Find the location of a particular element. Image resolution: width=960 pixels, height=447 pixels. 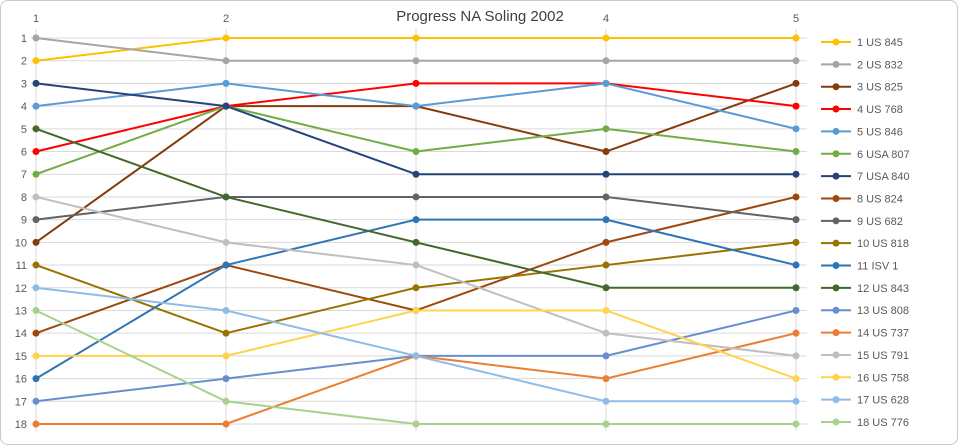

legend-item: 15 US 791 is located at coordinates (865, 356).